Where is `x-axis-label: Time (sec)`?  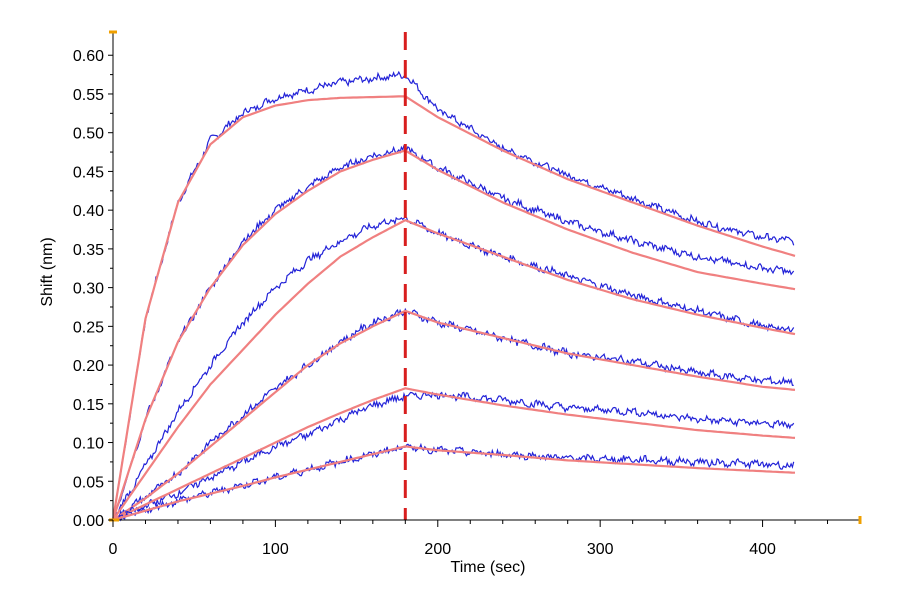
x-axis-label: Time (sec) is located at coordinates (488, 567).